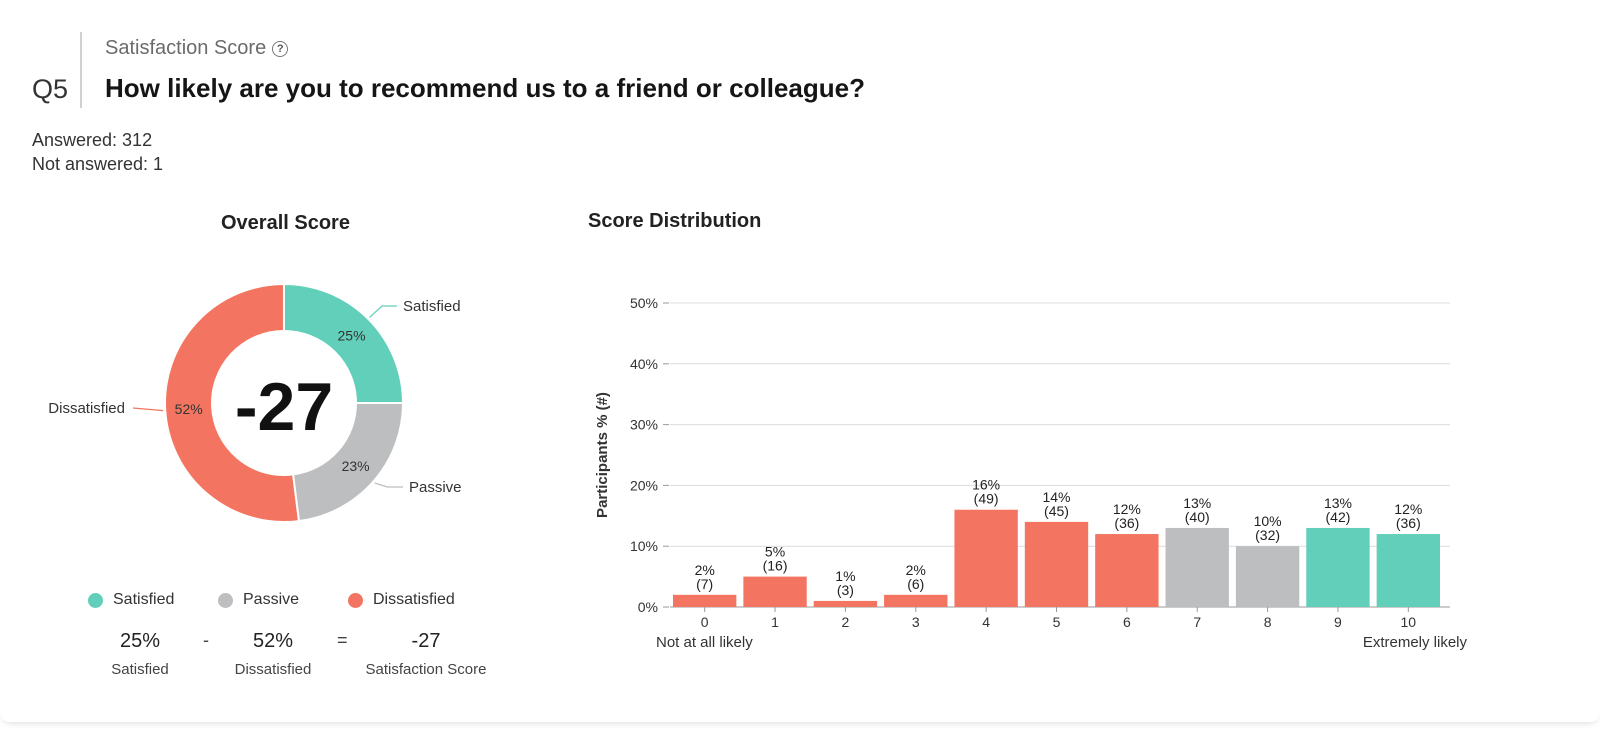 The height and width of the screenshot is (744, 1600). I want to click on bar-count-label: (32), so click(1267, 535).